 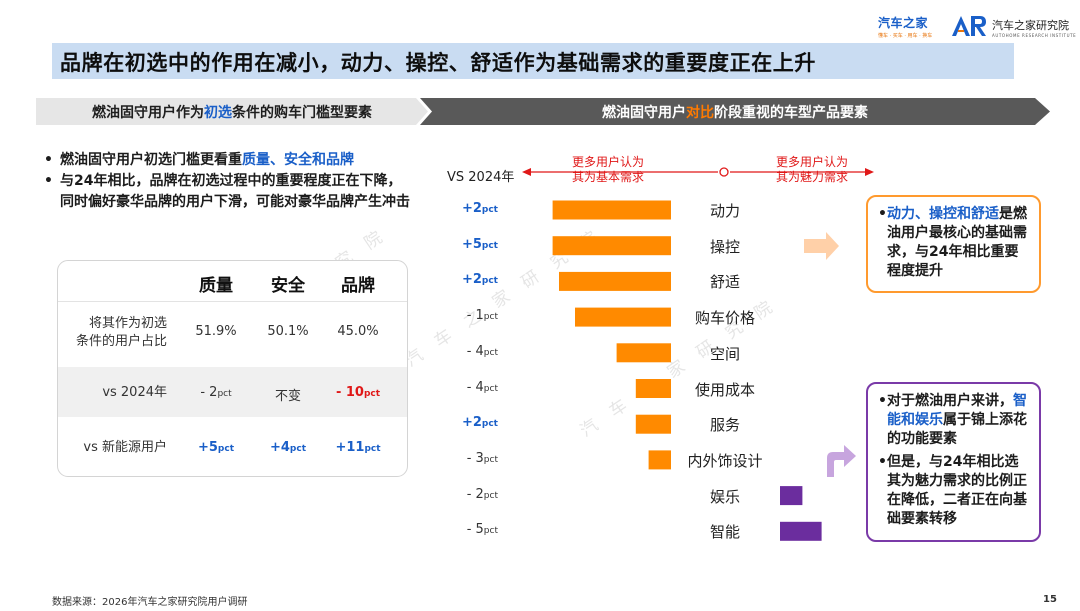 I want to click on page-title: 品牌在初选中的作用在减小，动力、操控、舒适作为基础需求的重要度正在上升, so click(x=438, y=63).